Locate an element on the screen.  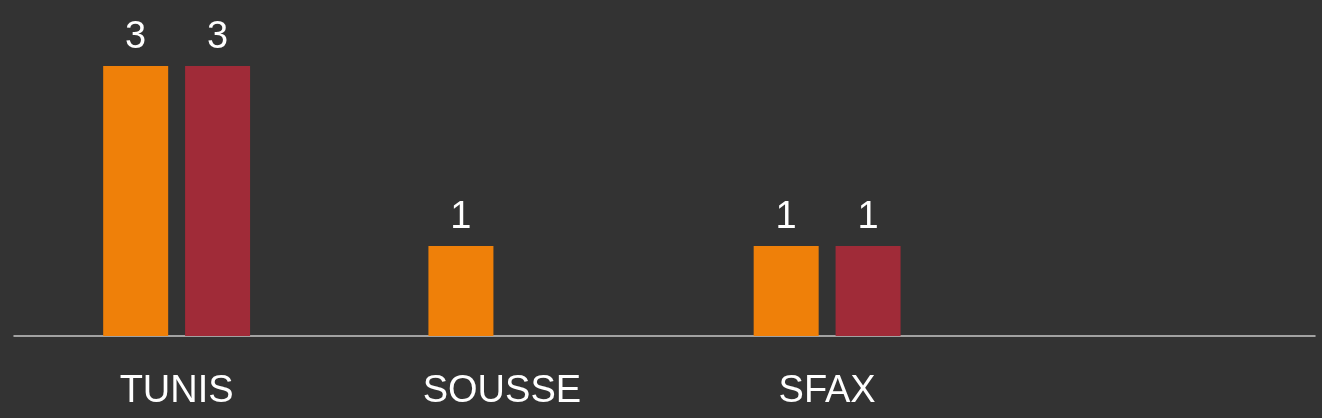
x-tick-label: SFAX is located at coordinates (827, 389).